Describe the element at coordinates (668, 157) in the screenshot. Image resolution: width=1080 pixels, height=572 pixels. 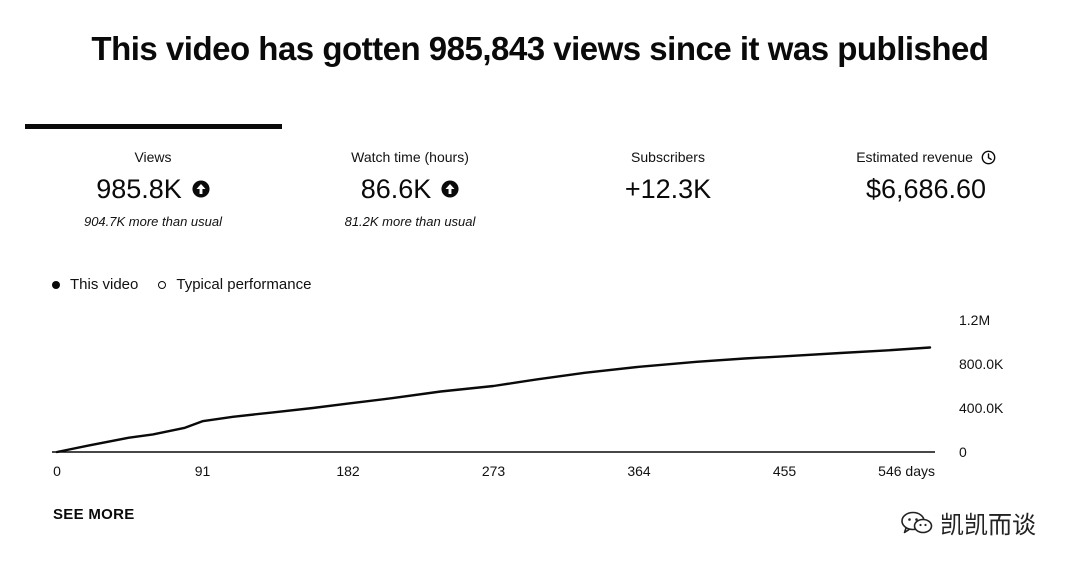
I see `metric-label: Subscribers` at that location.